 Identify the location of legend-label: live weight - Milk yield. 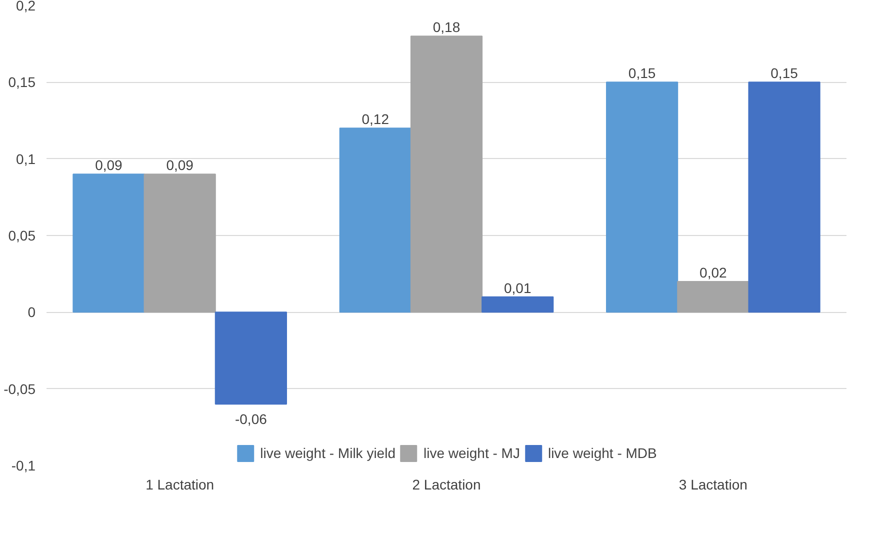
(328, 453).